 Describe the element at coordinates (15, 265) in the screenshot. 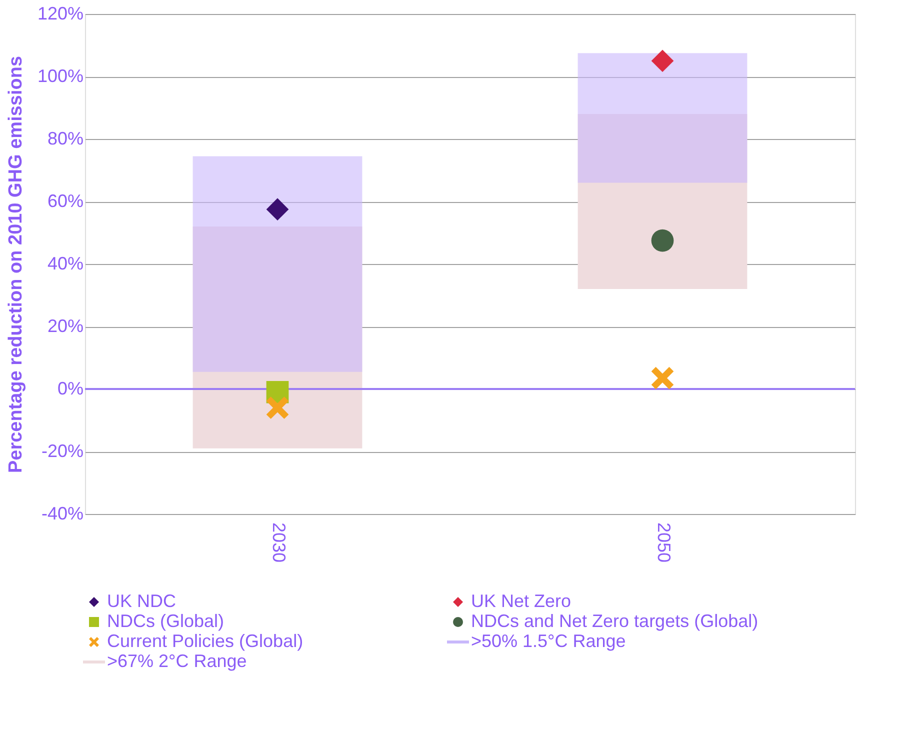

I see `y-axis-title: Percentage reduction on 2010 GHG emissions` at that location.